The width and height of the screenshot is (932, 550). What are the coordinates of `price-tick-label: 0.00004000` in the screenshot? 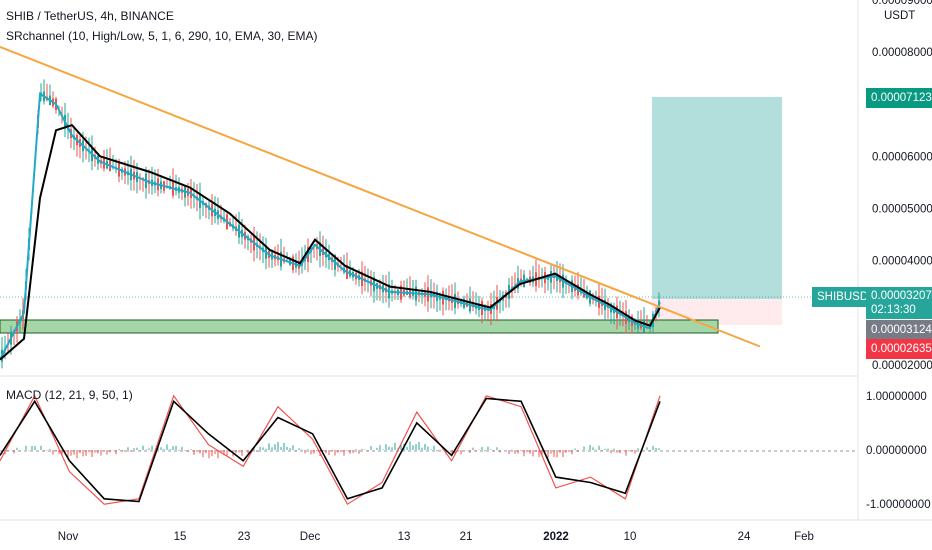 It's located at (902, 262).